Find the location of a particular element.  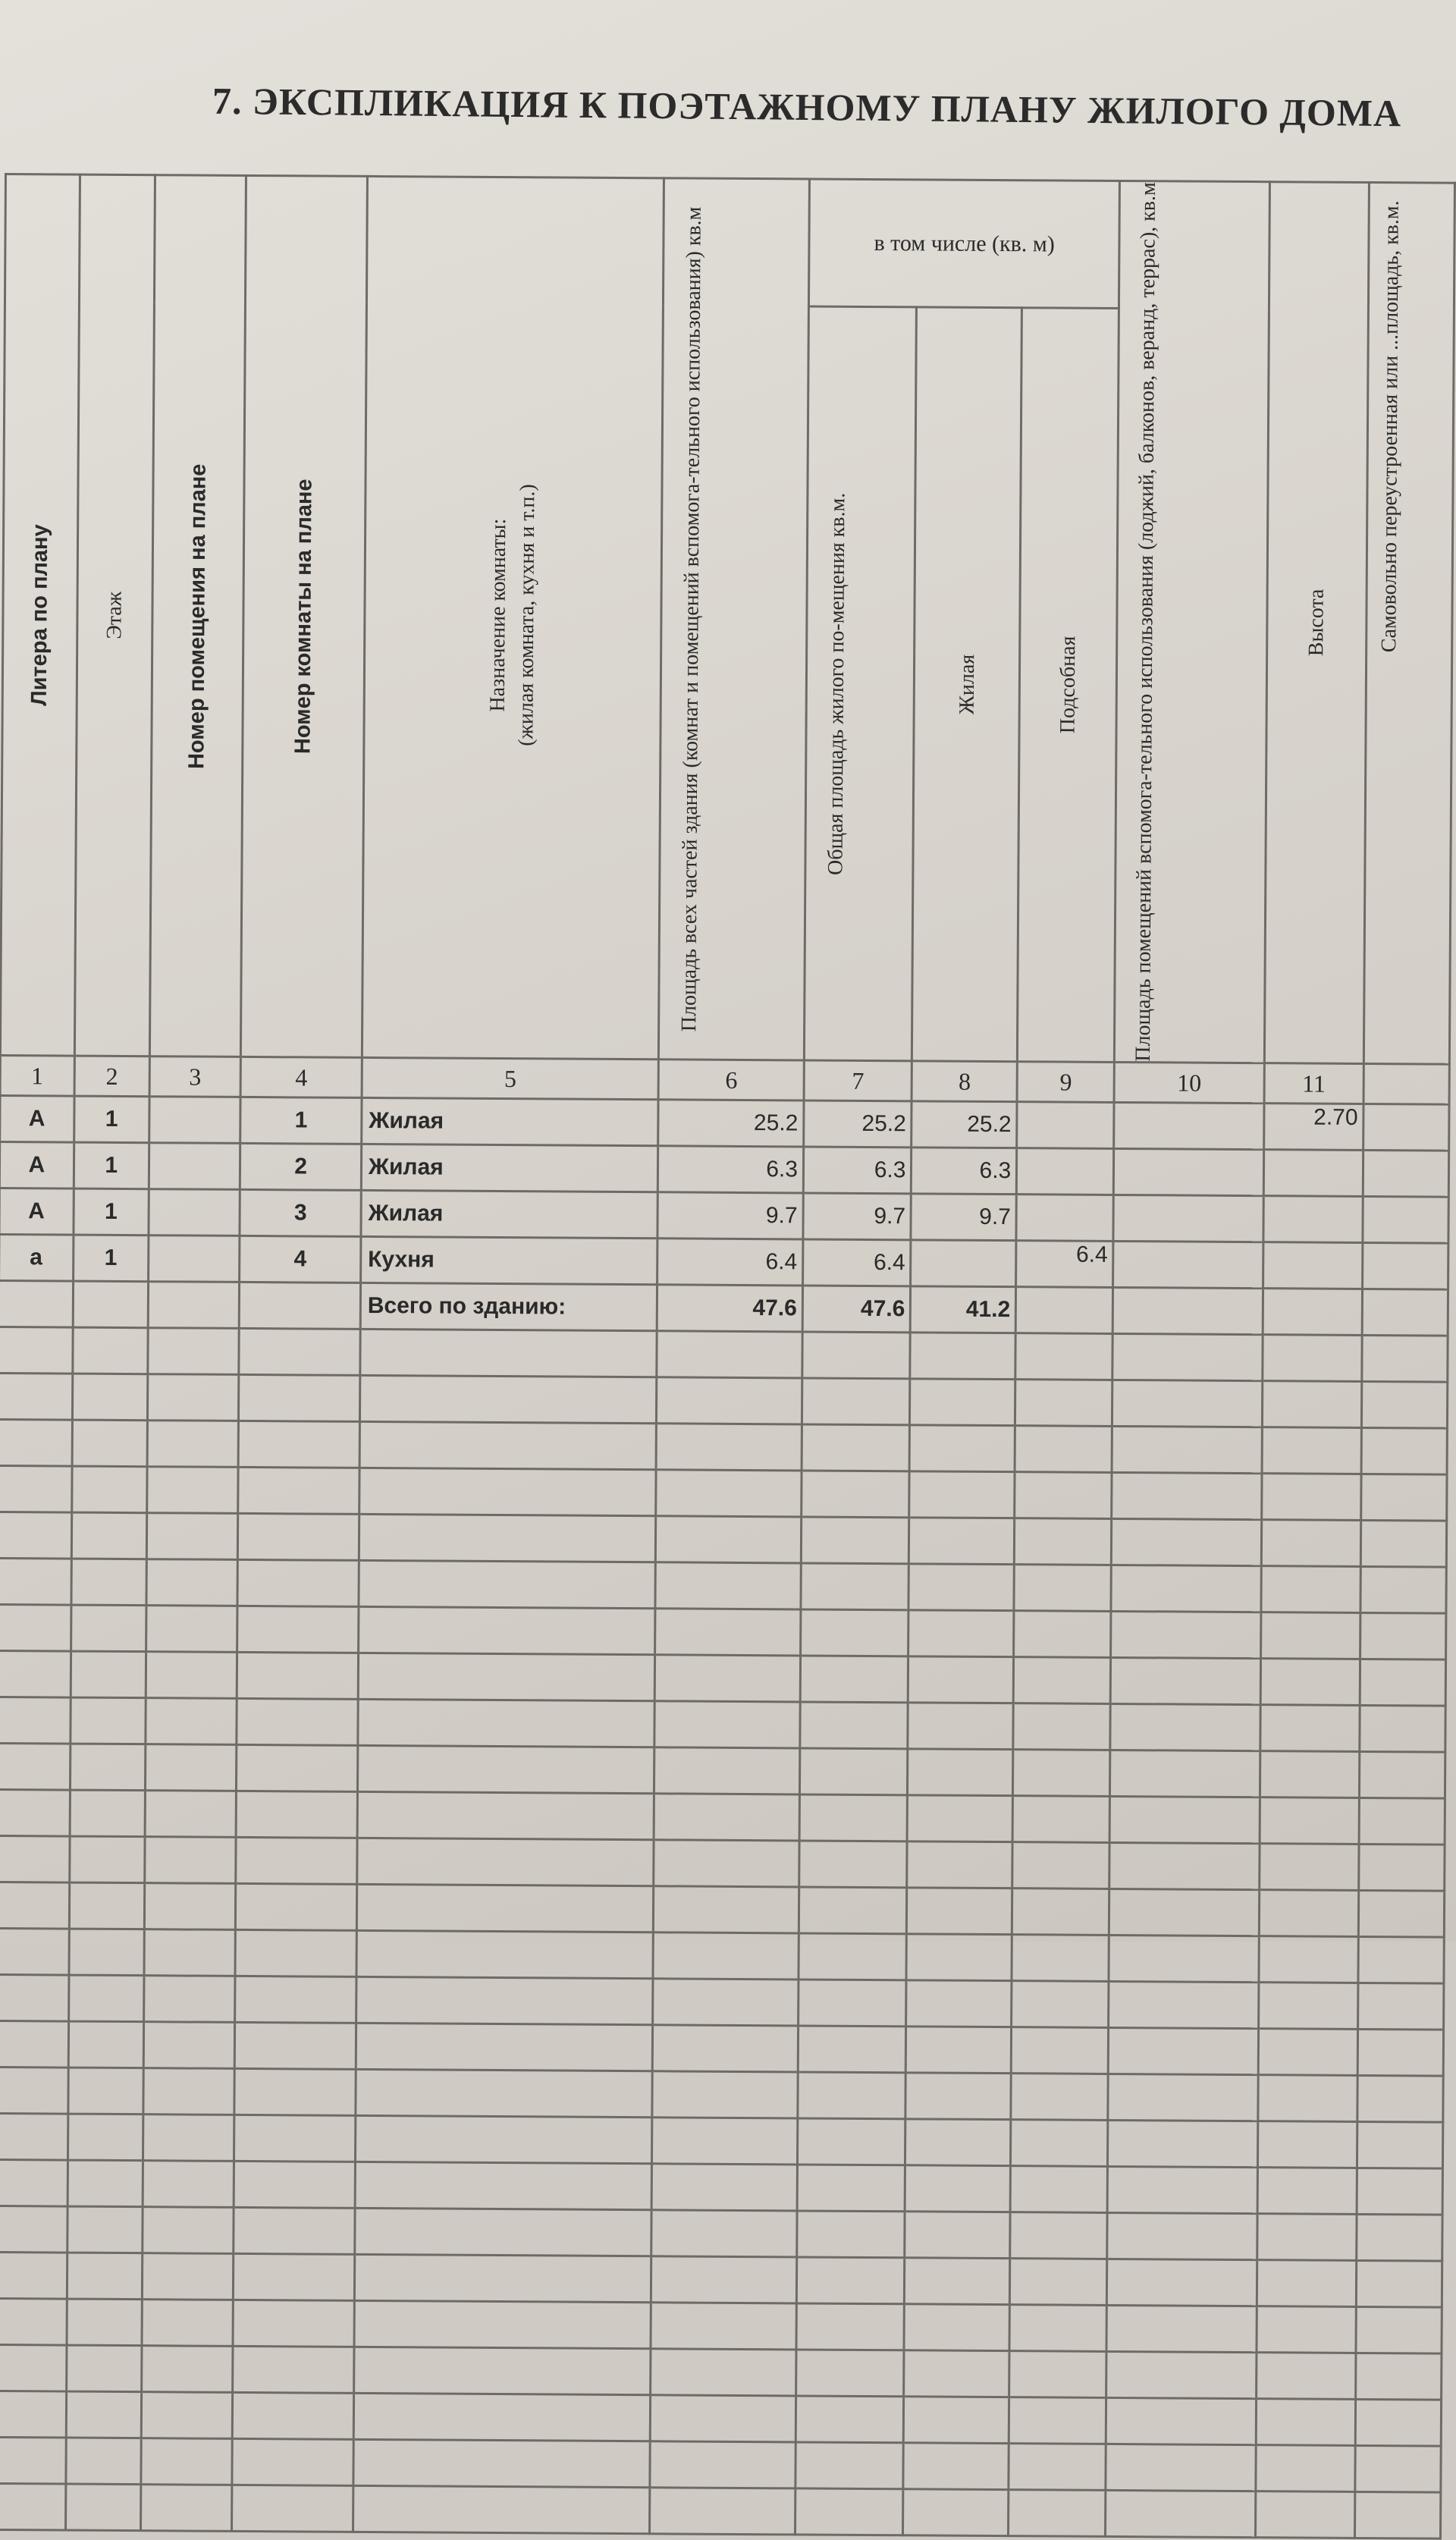

cell-auxuse is located at coordinates (1188, 1219).